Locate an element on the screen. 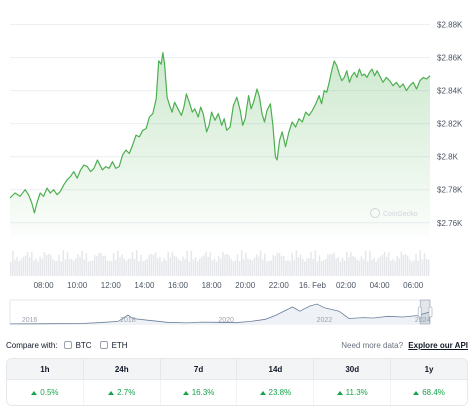  up-arrow-icon is located at coordinates (111, 392).